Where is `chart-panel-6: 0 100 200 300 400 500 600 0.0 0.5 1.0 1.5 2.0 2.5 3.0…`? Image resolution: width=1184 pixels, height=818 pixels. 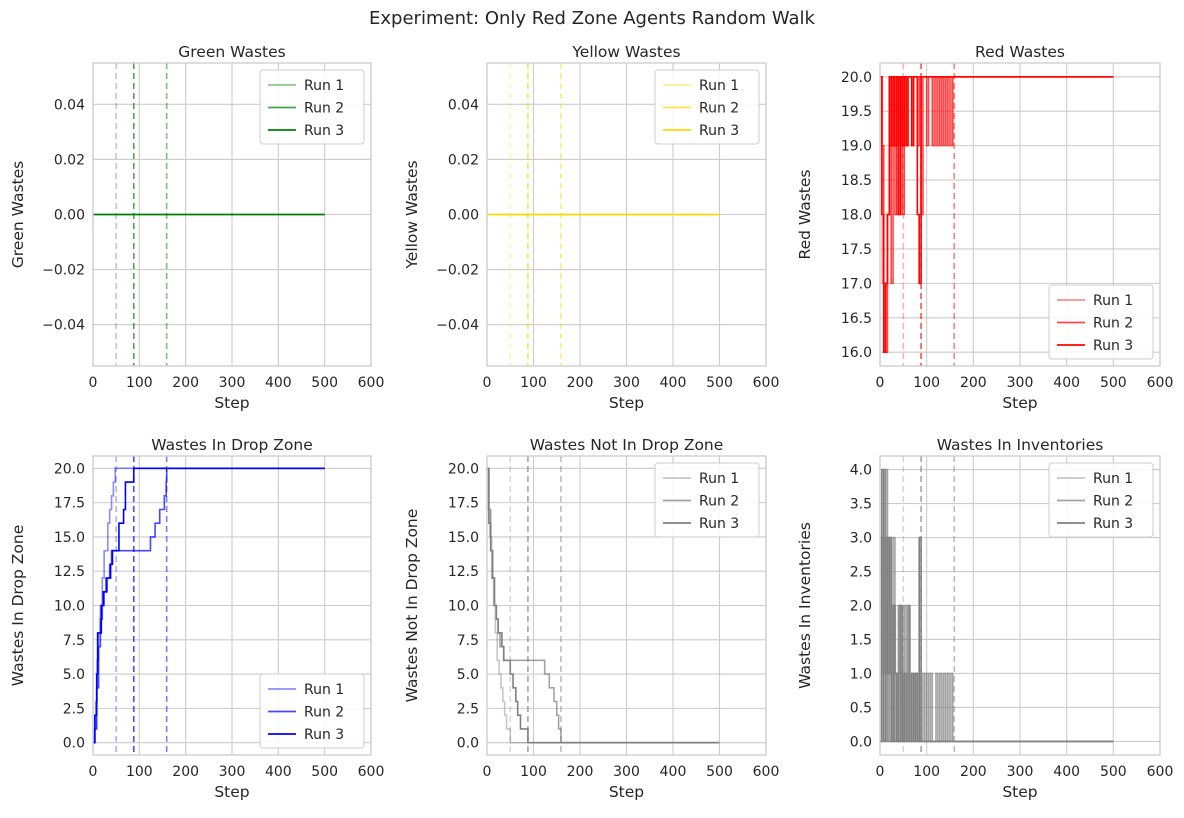 chart-panel-6: 0 100 200 300 400 500 600 0.0 0.5 1.0 1.5 2.0 2.5 3.0… is located at coordinates (984, 618).